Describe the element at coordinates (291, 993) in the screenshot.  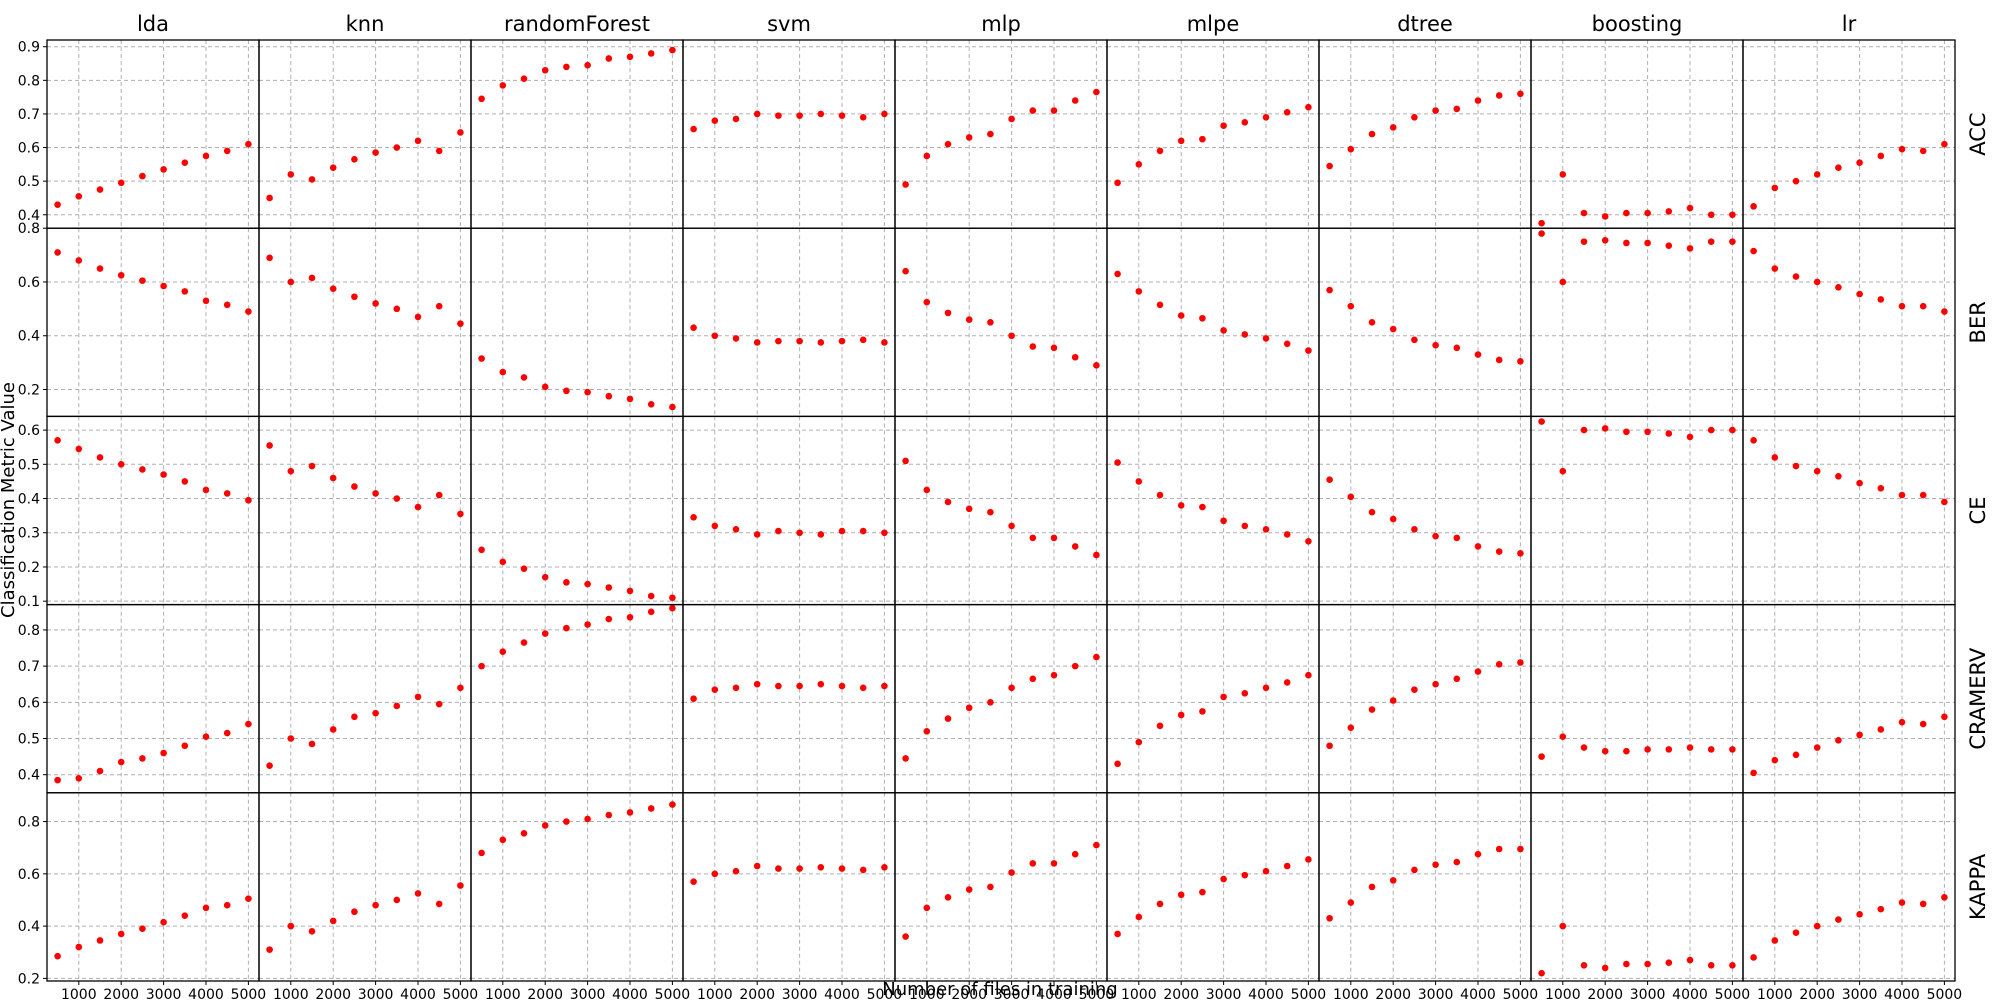
I see `x-tick-label-knn: 1000` at that location.